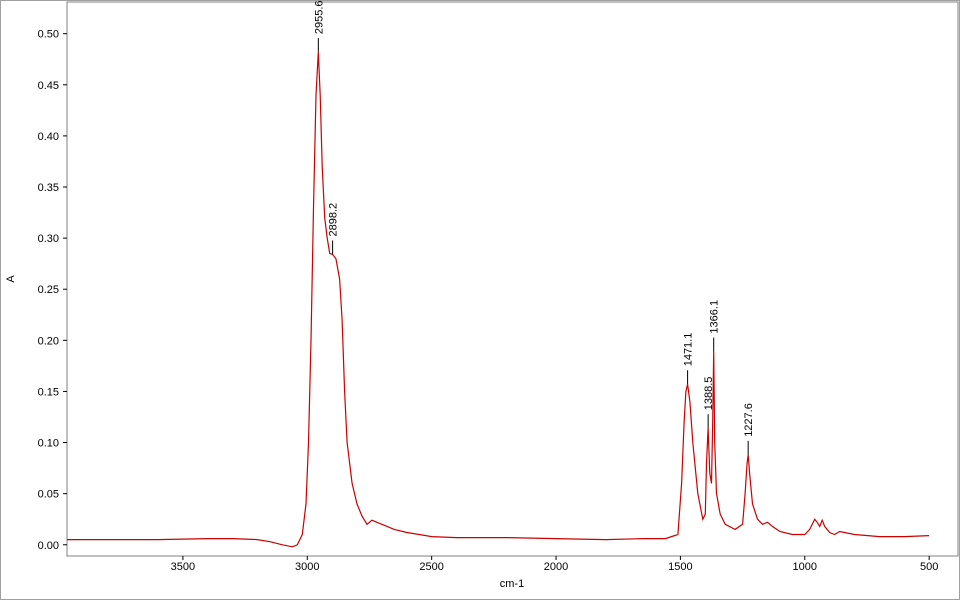  What do you see at coordinates (48, 188) in the screenshot?
I see `y-tick-label: 0.35` at bounding box center [48, 188].